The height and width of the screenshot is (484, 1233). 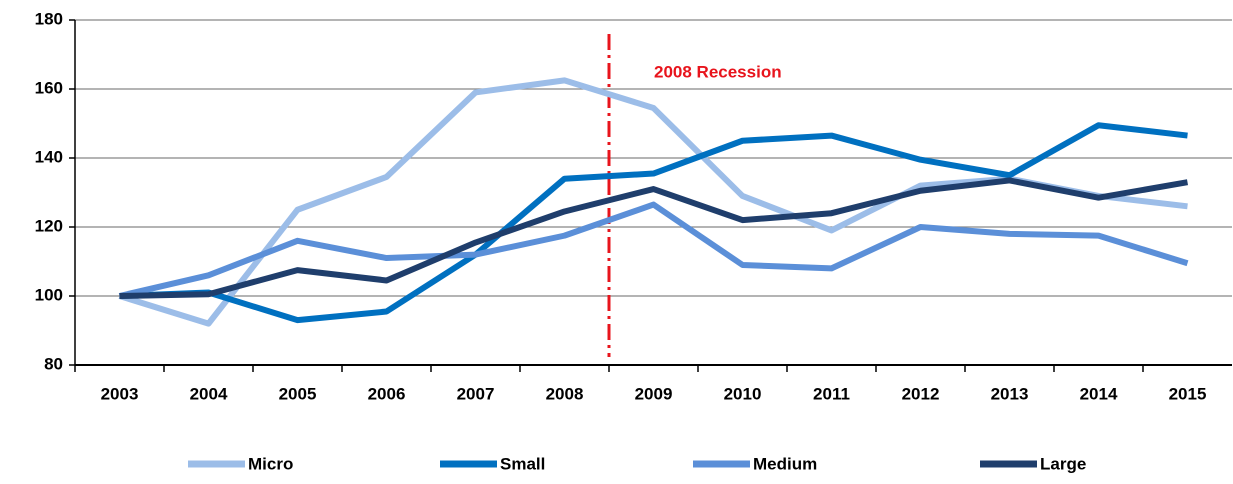 What do you see at coordinates (209, 393) in the screenshot?
I see `x-tick-label: 2004` at bounding box center [209, 393].